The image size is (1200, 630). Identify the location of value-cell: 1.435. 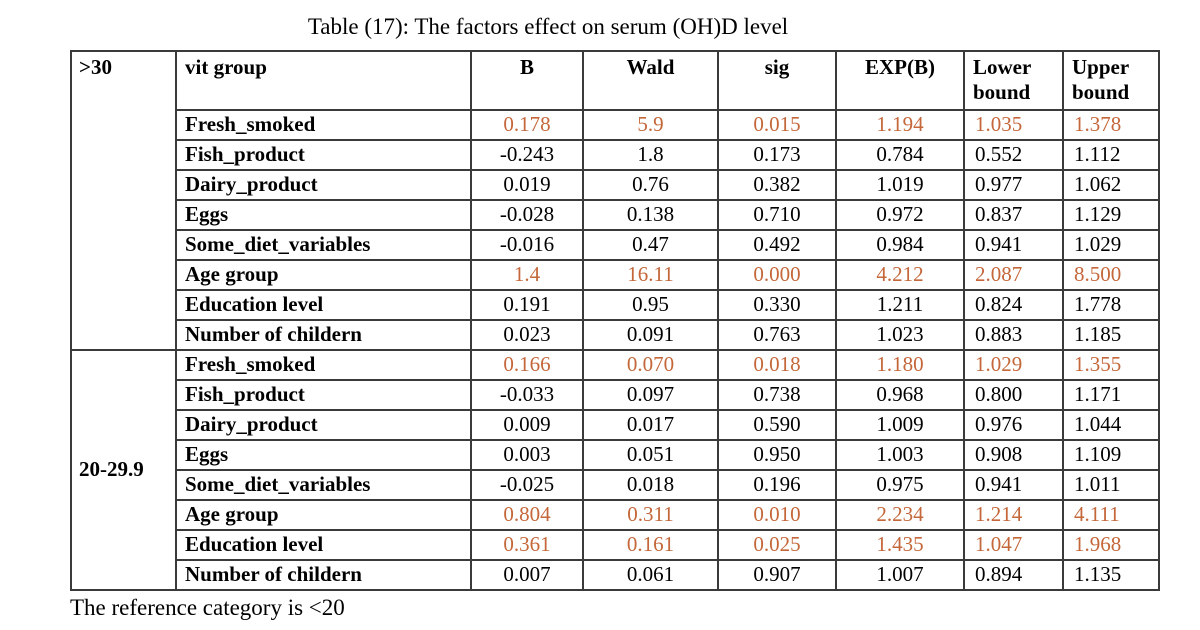
(900, 544).